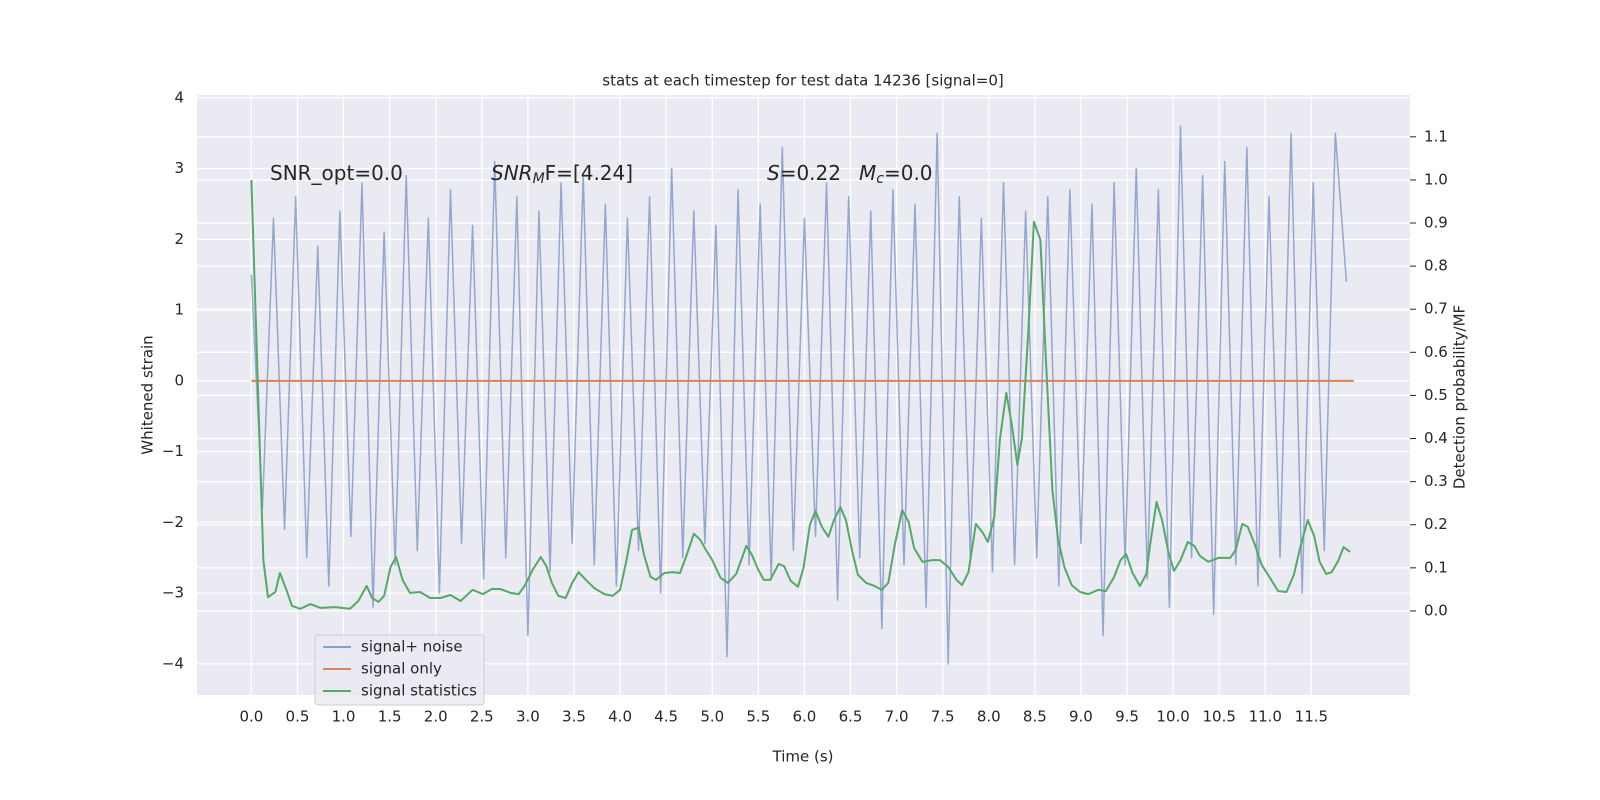  I want to click on y-tick-label: 1, so click(179, 310).